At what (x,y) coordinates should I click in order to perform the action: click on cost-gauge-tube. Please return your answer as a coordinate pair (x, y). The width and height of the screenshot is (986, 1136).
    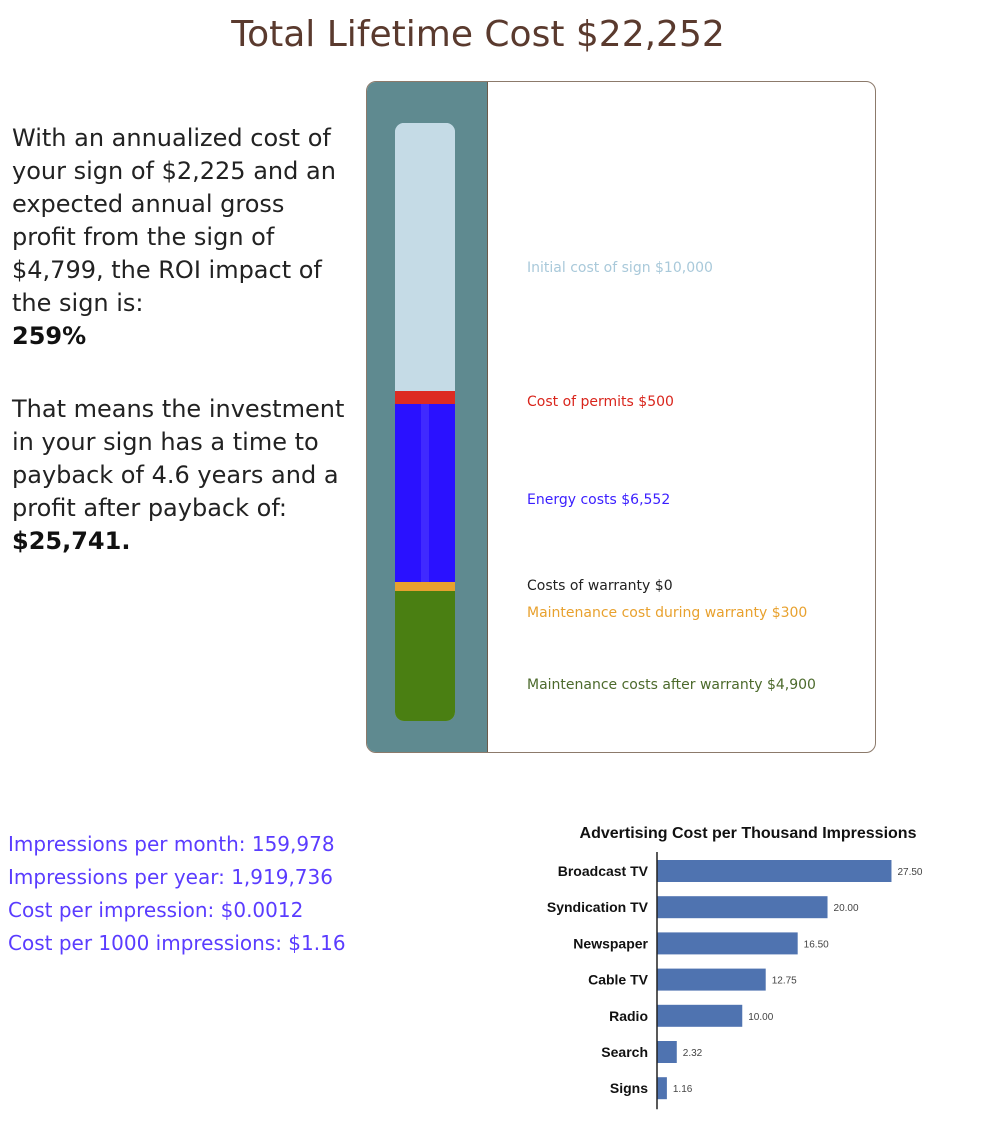
    Looking at the image, I should click on (425, 422).